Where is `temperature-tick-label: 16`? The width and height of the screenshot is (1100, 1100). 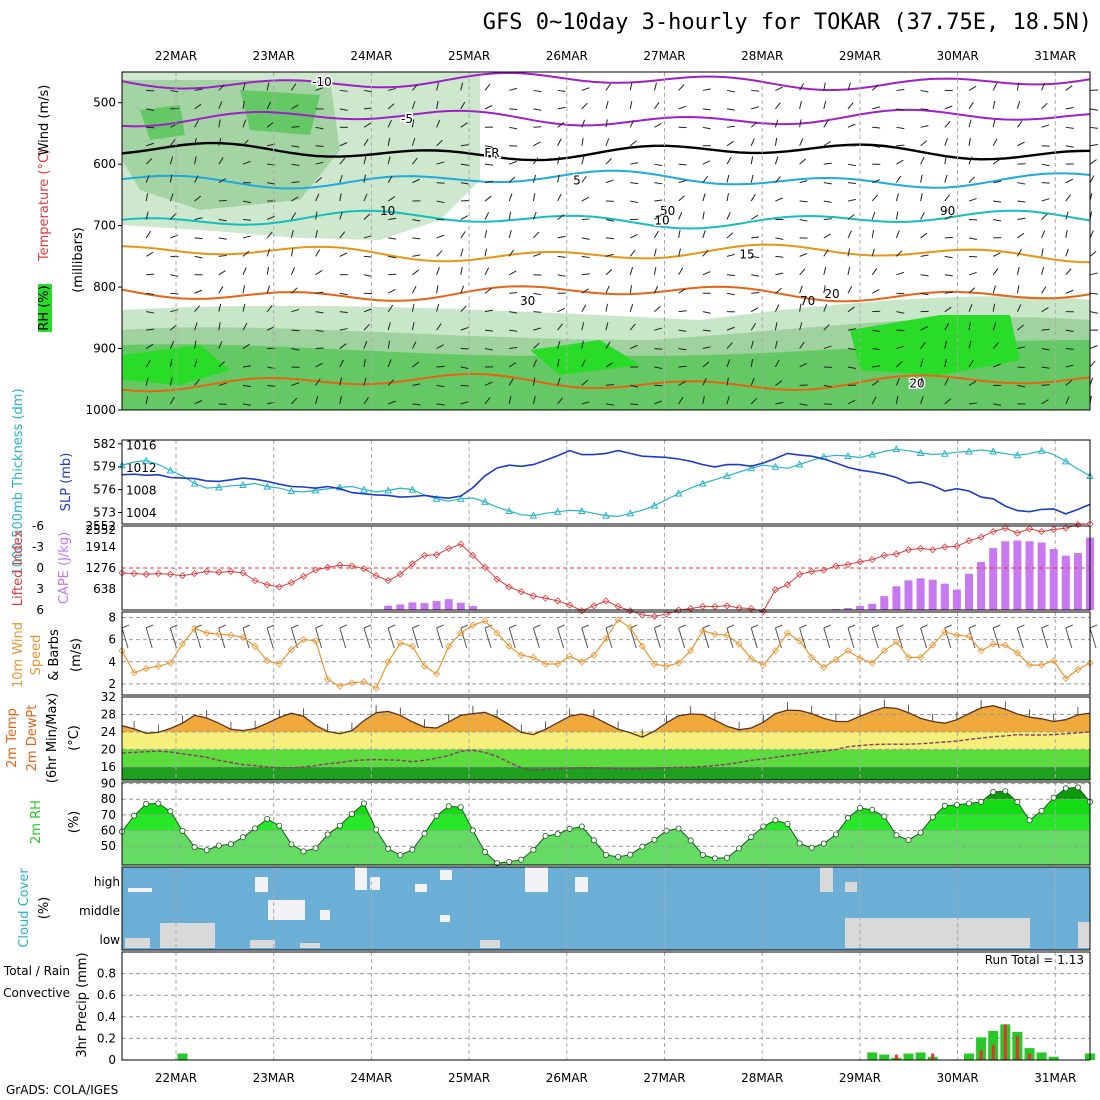 temperature-tick-label: 16 is located at coordinates (108, 767).